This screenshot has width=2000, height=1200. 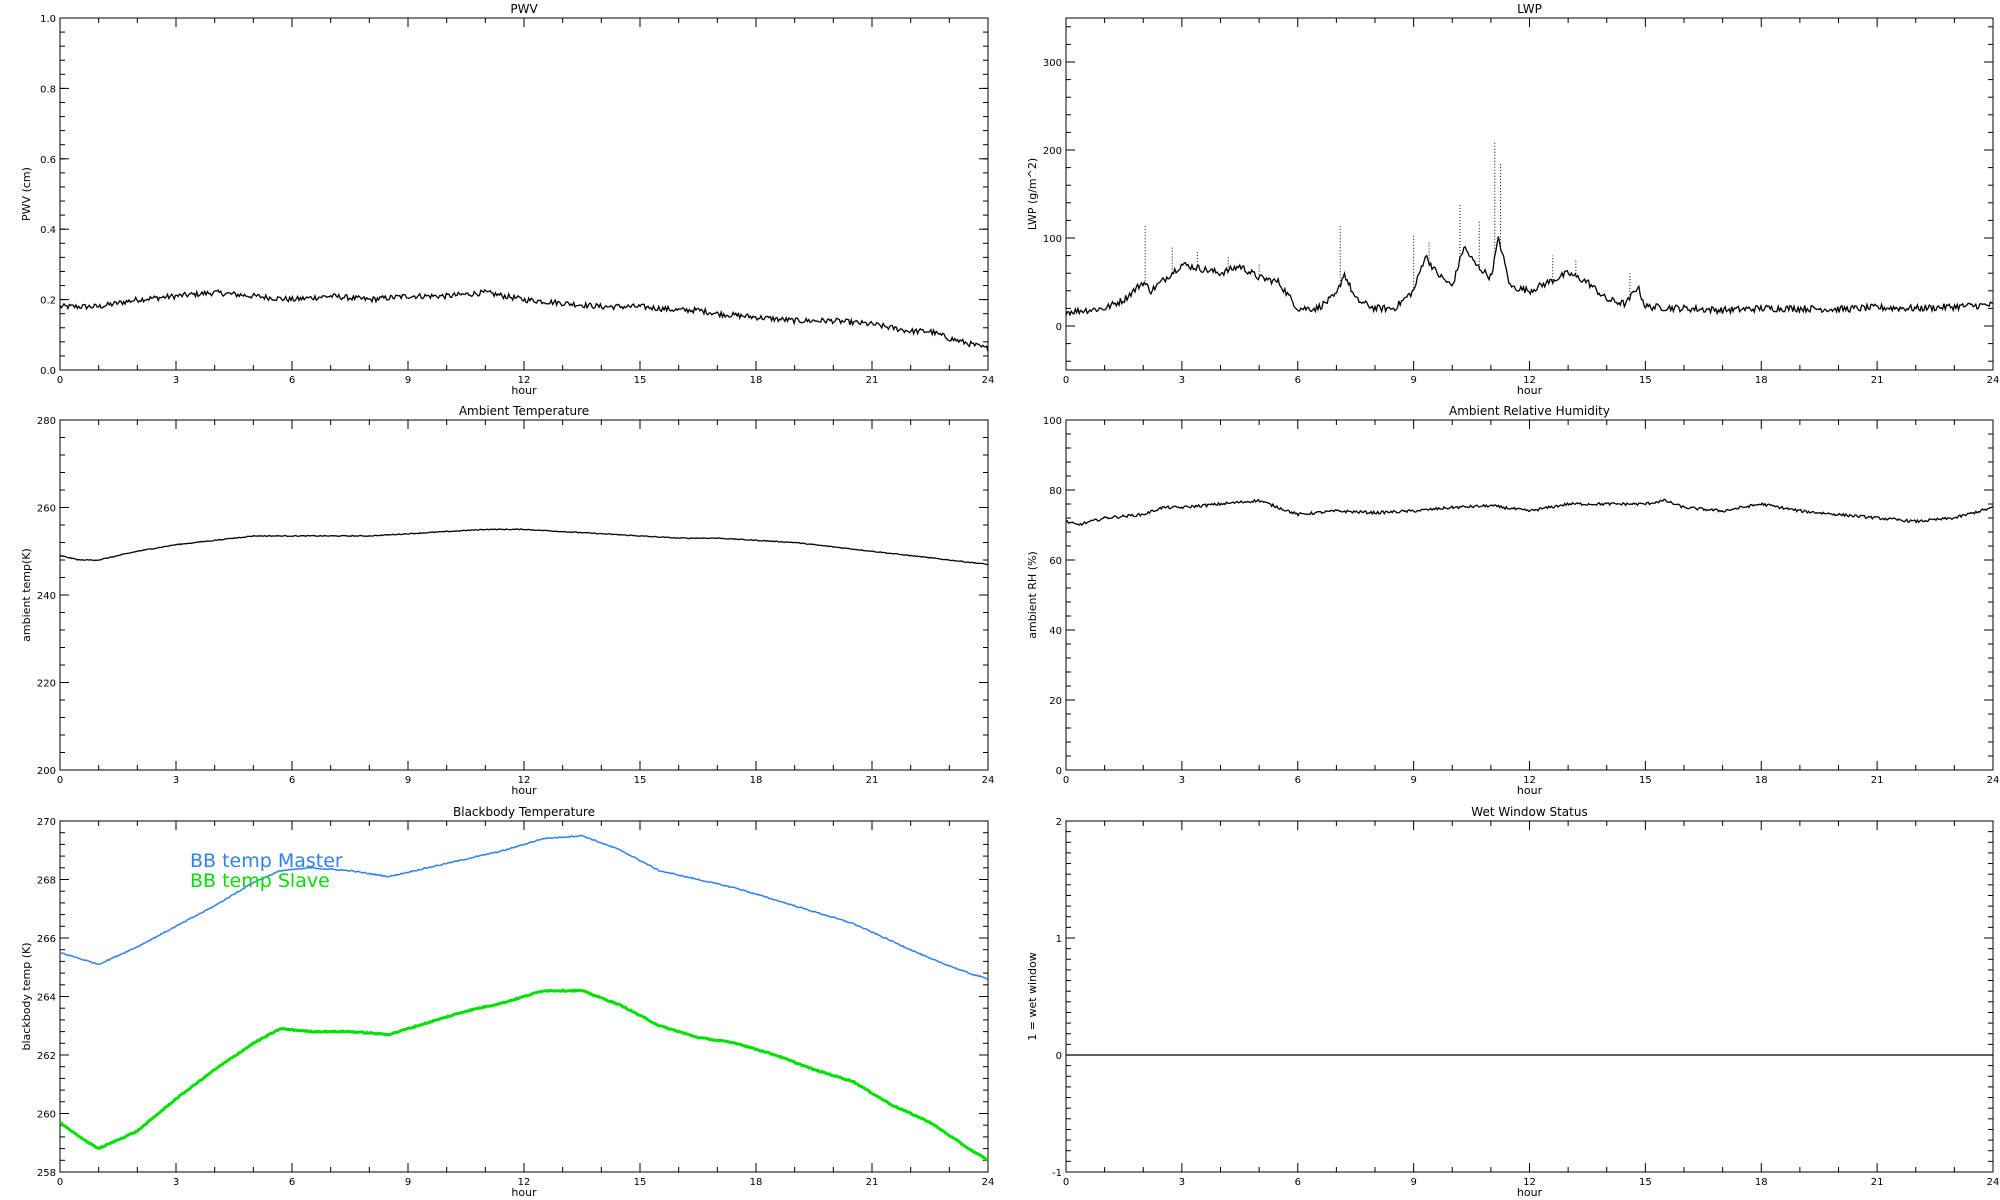 I want to click on y-tick-label: 80, so click(x=1055, y=491).